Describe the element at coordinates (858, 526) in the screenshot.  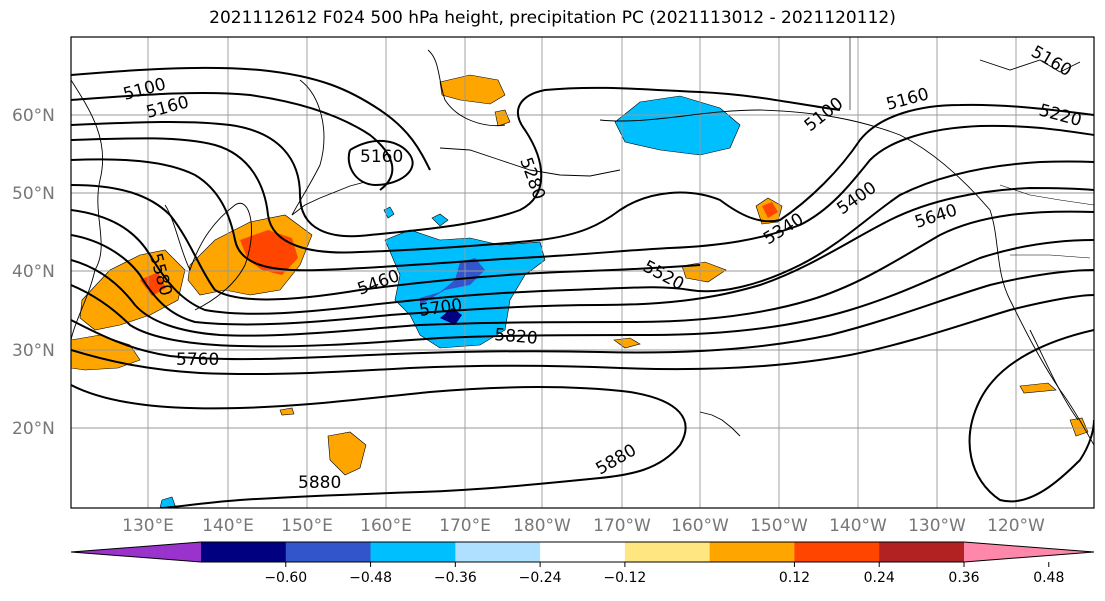
I see `lon-label: 140°W` at that location.